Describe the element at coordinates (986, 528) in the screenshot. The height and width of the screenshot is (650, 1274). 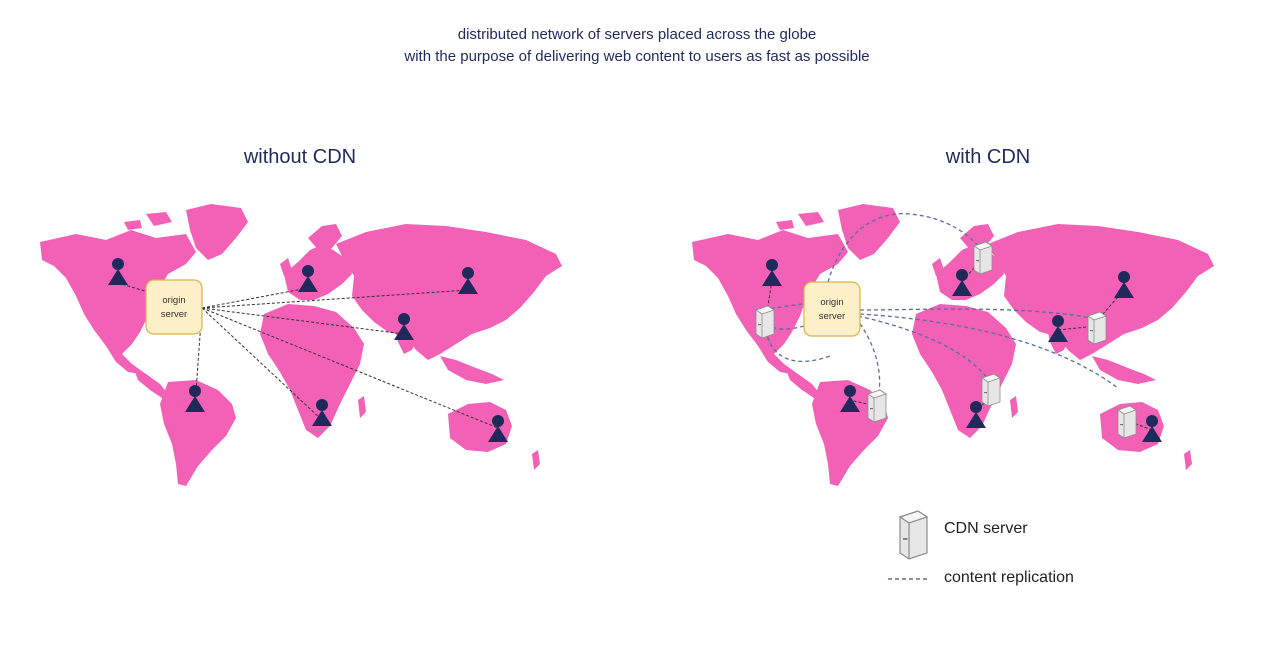
I see `legend-cdn-server-label: CDN server` at that location.